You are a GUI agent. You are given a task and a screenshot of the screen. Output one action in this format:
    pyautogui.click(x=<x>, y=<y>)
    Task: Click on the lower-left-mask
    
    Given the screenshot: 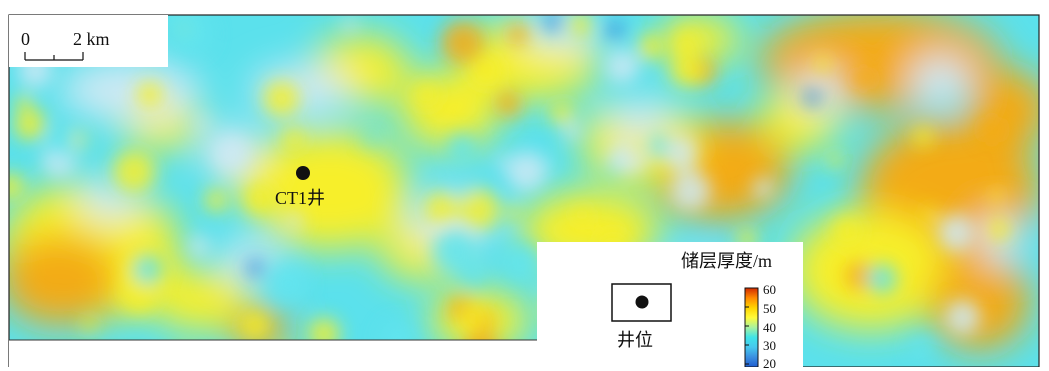 What is the action you would take?
    pyautogui.click(x=273, y=353)
    